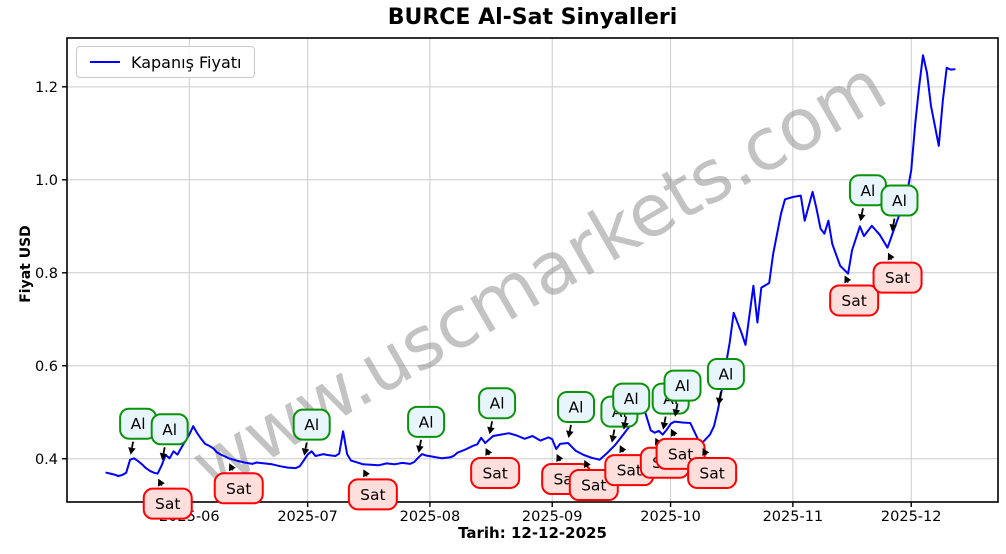 The image size is (1006, 554). What do you see at coordinates (532, 533) in the screenshot?
I see `x-axis-label: Tarih: 12-12-2025` at bounding box center [532, 533].